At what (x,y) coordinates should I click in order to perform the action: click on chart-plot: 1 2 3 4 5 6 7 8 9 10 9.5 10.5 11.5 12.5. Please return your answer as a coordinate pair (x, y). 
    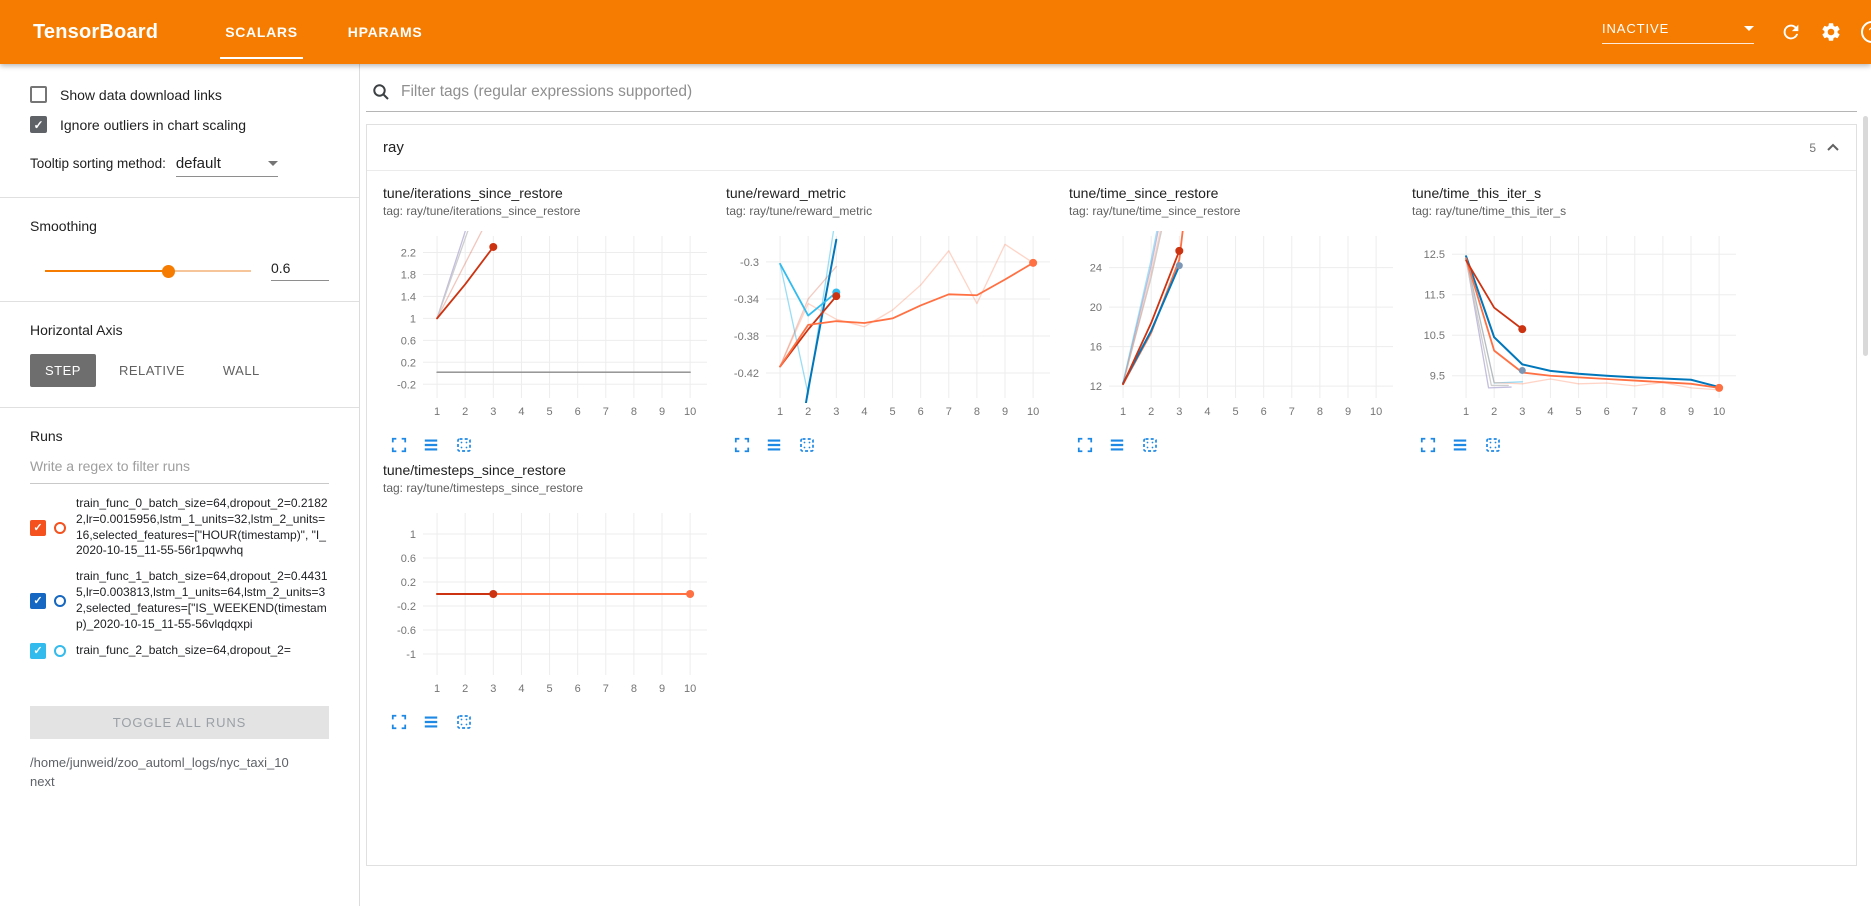
    Looking at the image, I should click on (1583, 331).